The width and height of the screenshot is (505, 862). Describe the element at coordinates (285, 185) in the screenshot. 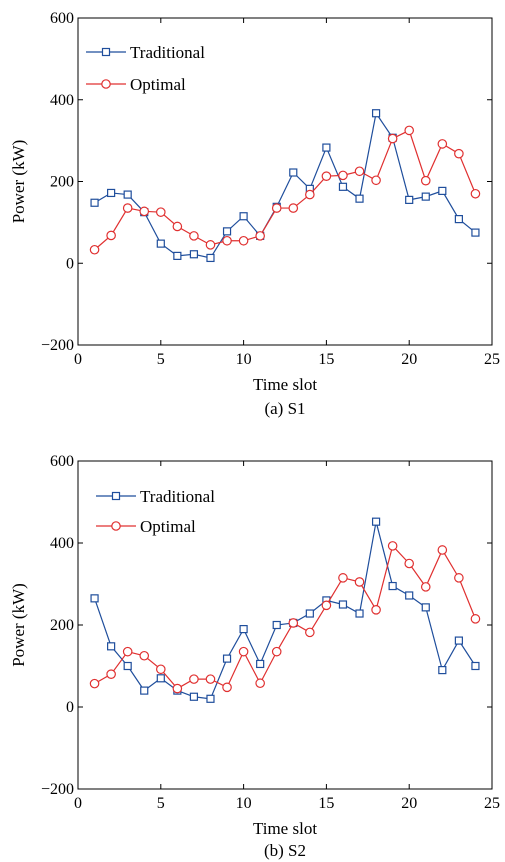

I see `series-line-traditional` at that location.